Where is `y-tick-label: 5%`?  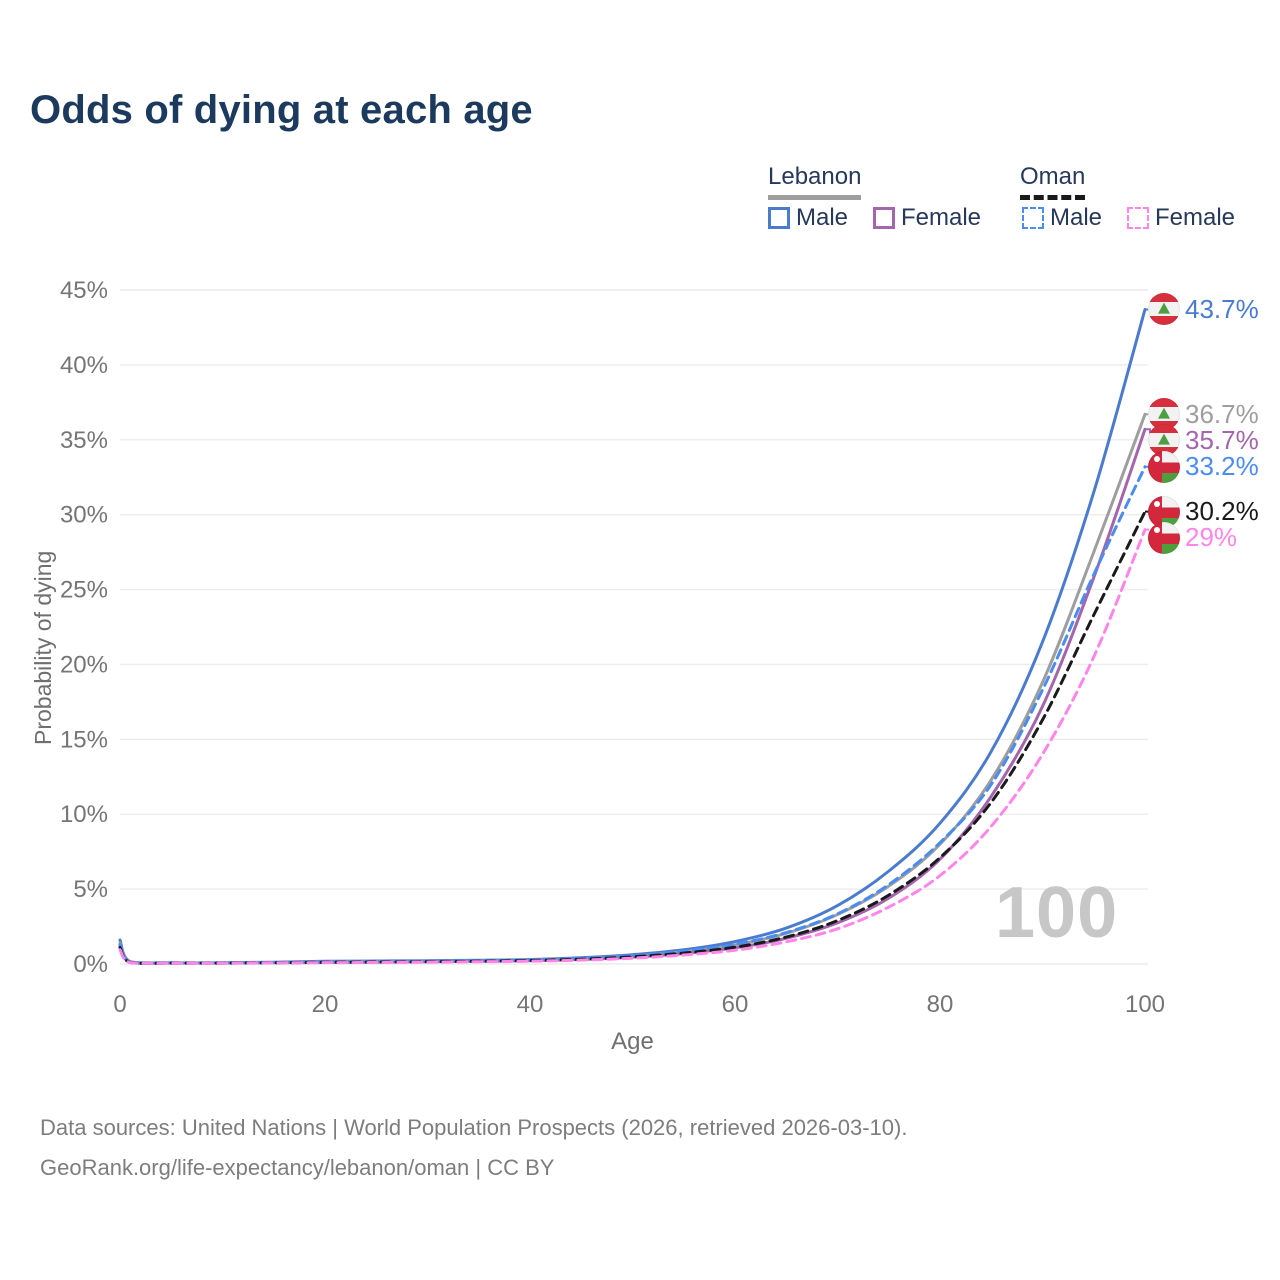
y-tick-label: 5% is located at coordinates (90, 889).